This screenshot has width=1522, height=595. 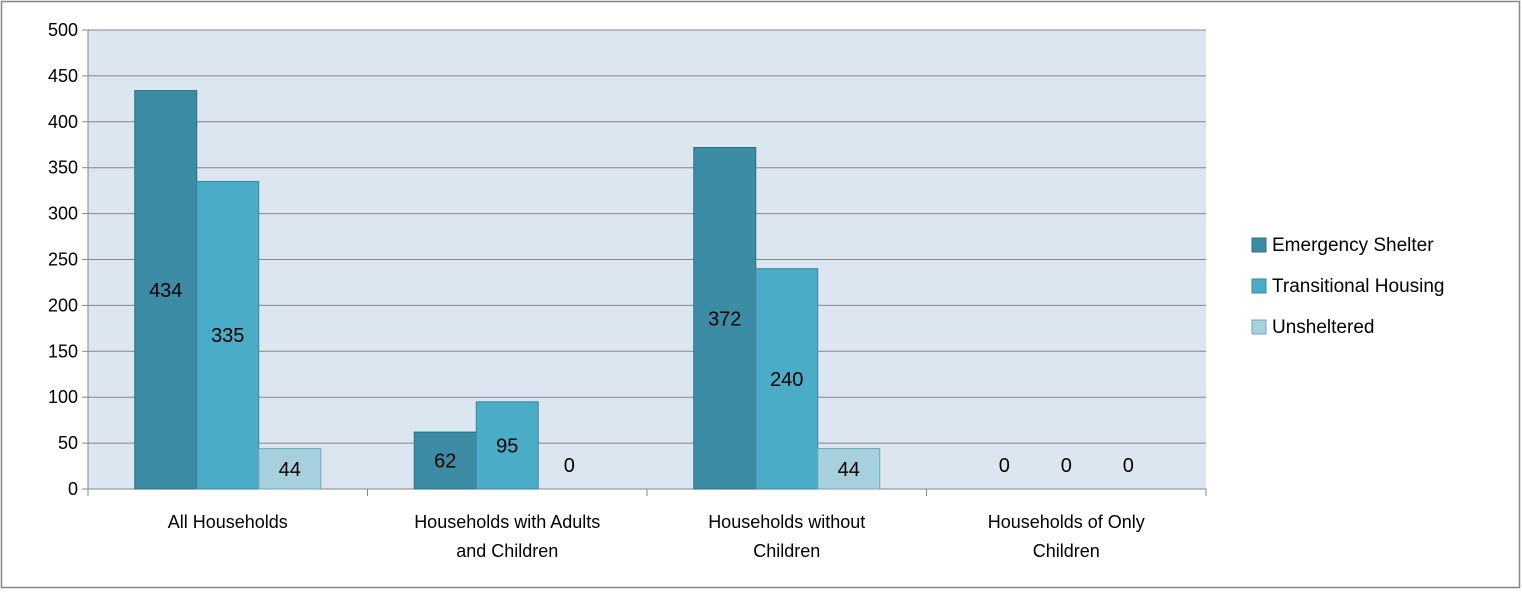 I want to click on data-label: 95, so click(x=507, y=446).